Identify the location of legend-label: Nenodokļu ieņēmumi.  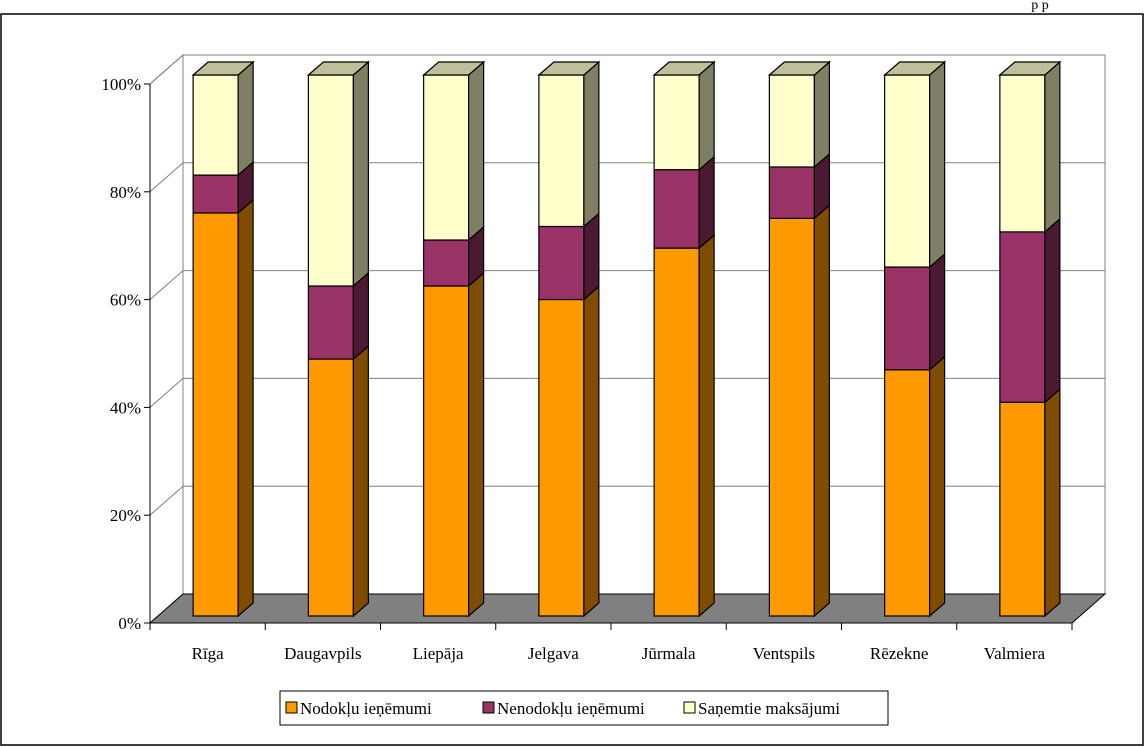
(571, 708).